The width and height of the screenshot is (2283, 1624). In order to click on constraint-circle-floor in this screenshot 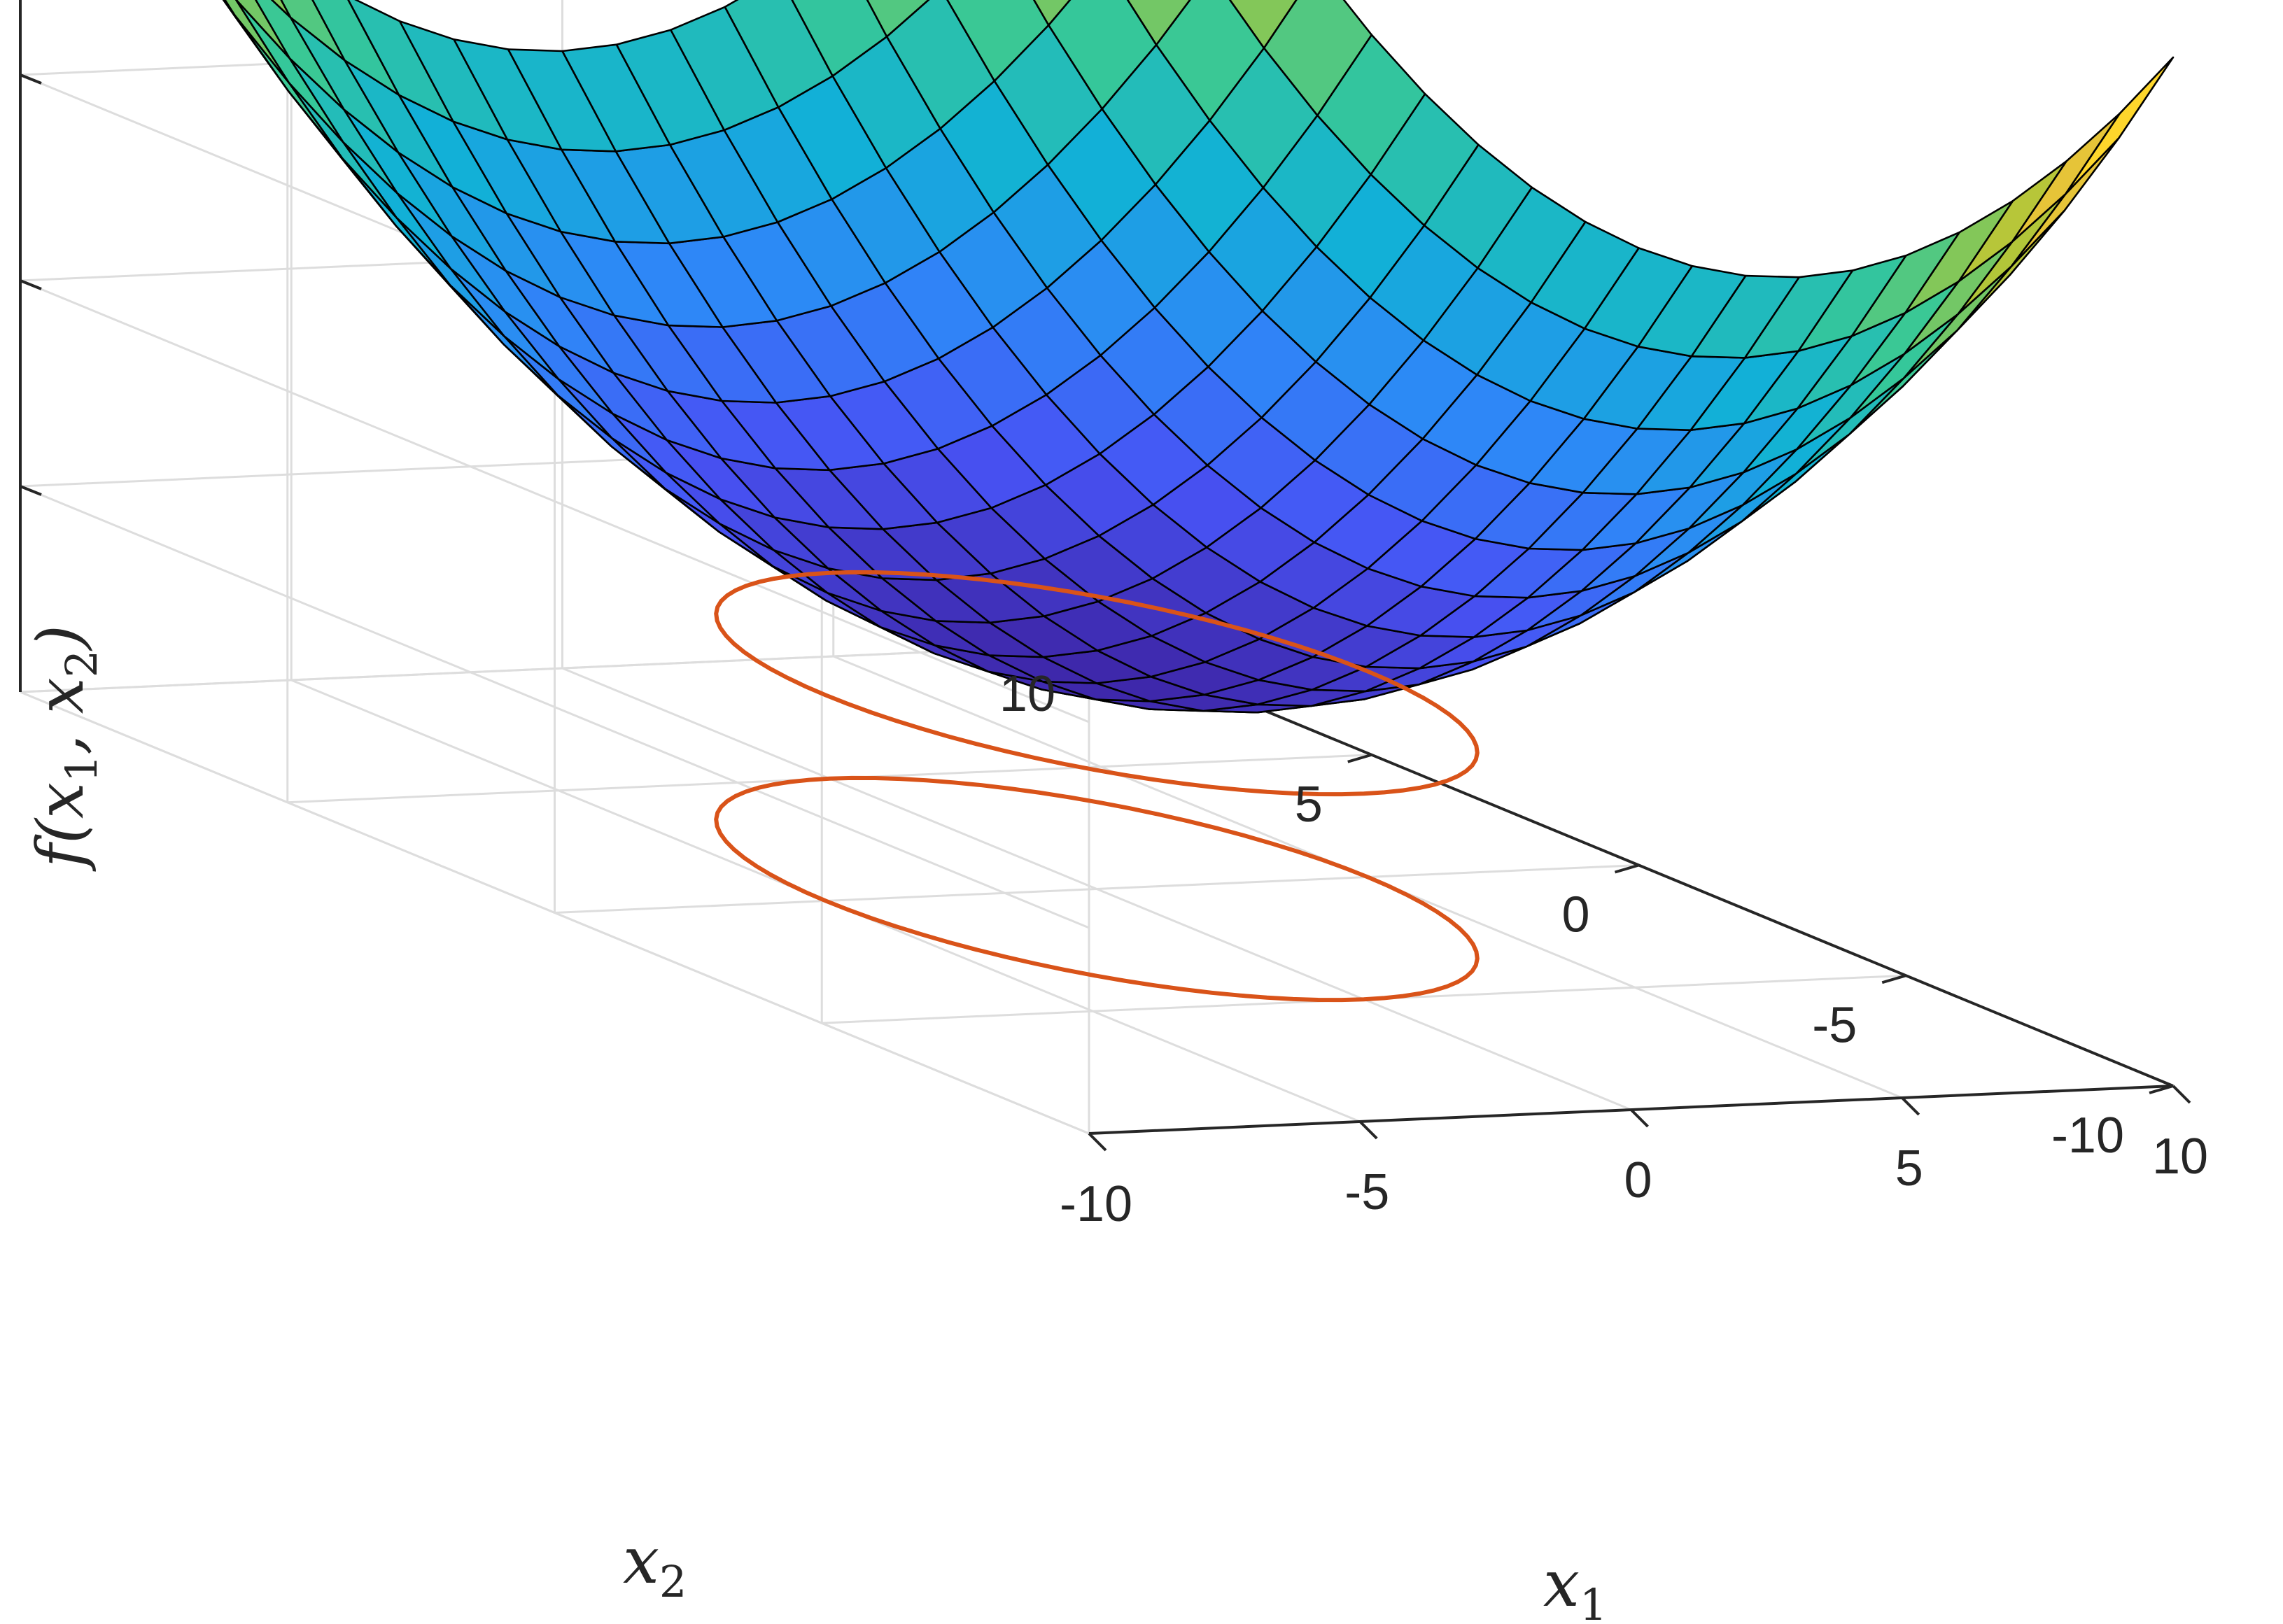, I will do `click(1097, 889)`.